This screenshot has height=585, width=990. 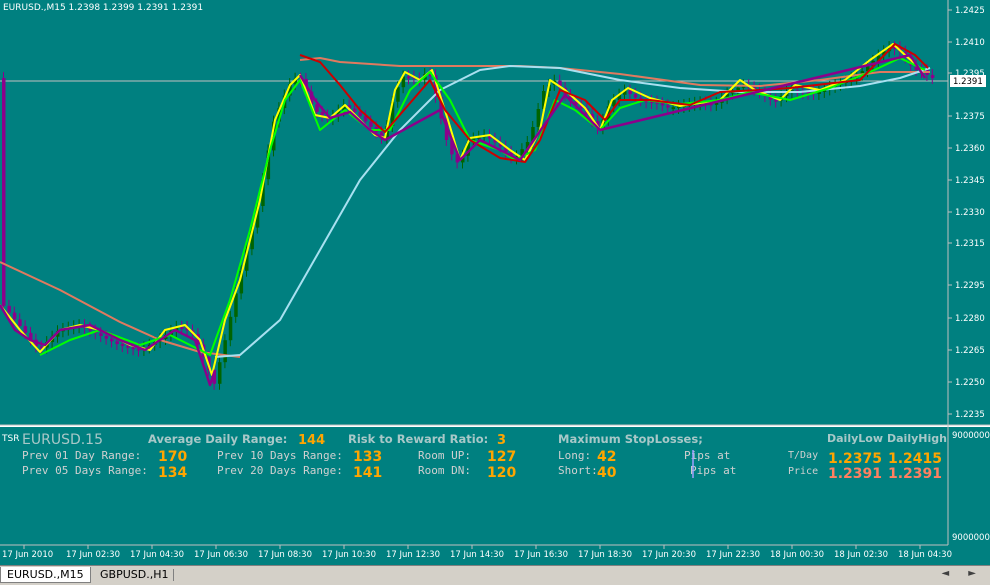 I want to click on time-tick-label: 17 Jun 22:30, so click(x=733, y=555).